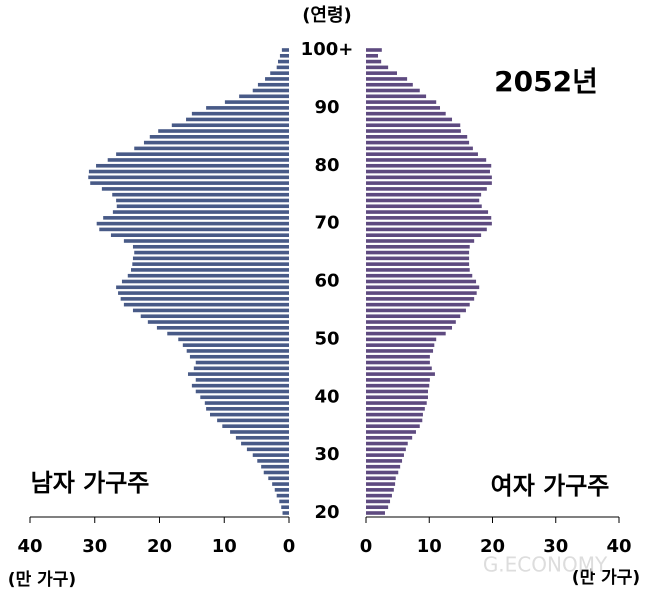 The width and height of the screenshot is (649, 597). I want to click on y-tick-label: 20, so click(326, 512).